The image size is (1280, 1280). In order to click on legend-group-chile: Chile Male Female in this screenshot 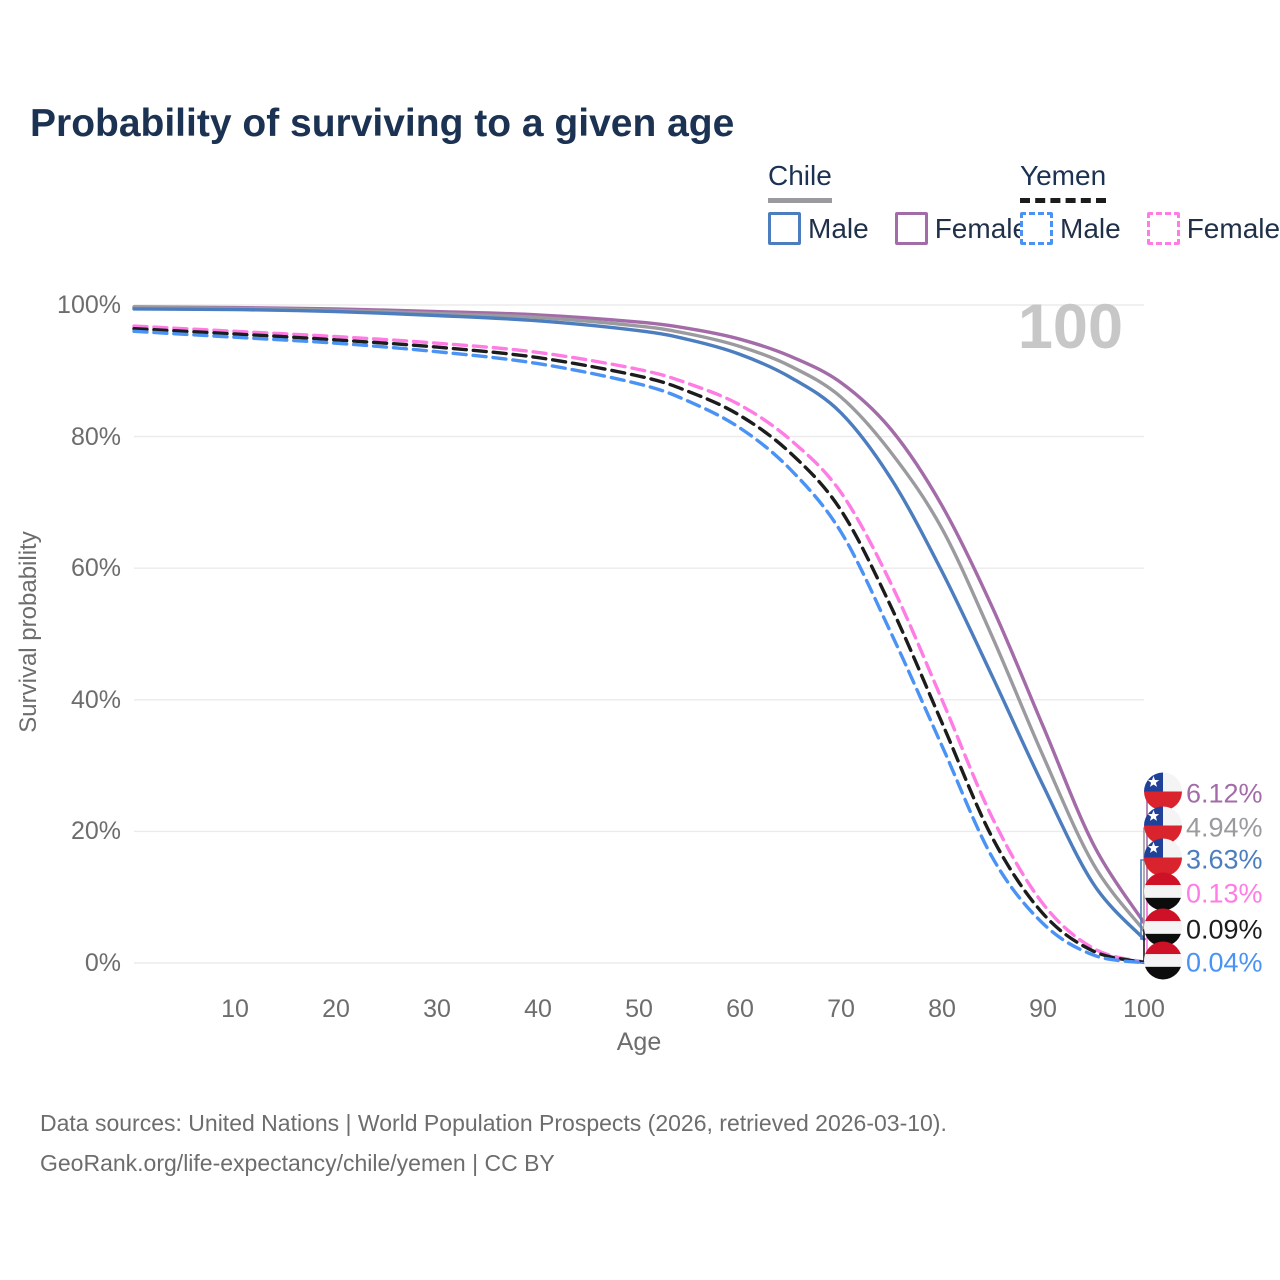, I will do `click(911, 202)`.